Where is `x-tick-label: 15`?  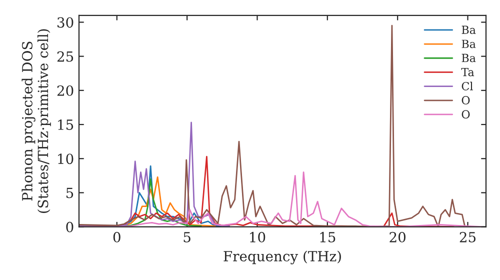
x-tick-label: 15 is located at coordinates (328, 237).